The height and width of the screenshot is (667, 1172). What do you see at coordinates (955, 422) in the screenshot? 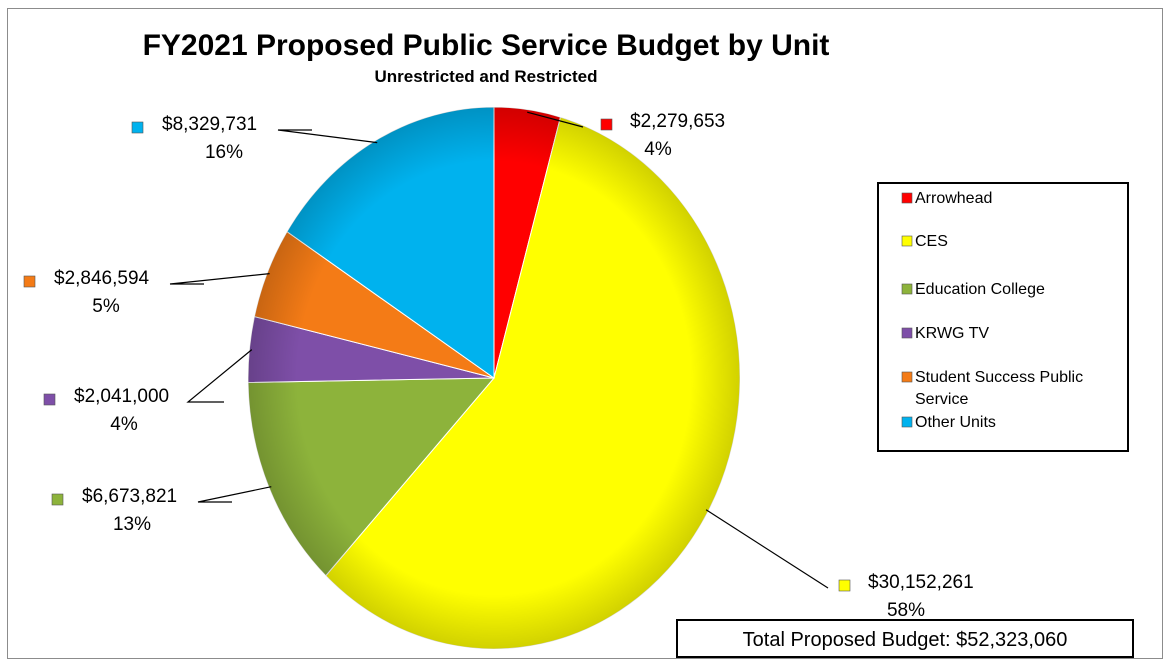
I see `legend-entry: Other Units` at bounding box center [955, 422].